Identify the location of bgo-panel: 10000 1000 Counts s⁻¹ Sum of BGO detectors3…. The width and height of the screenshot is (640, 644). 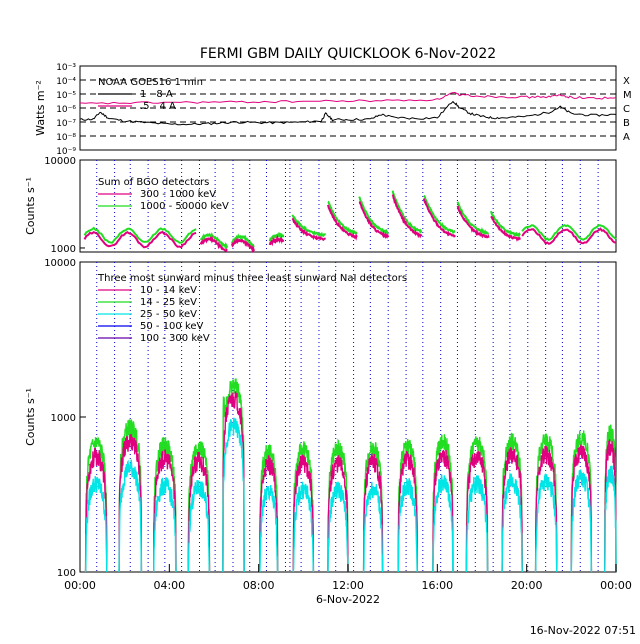
(320, 205).